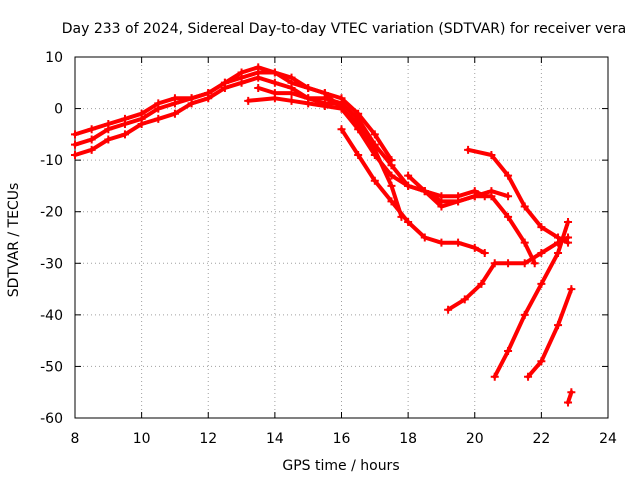 The width and height of the screenshot is (640, 480). I want to click on y-tick-label: -40, so click(51, 316).